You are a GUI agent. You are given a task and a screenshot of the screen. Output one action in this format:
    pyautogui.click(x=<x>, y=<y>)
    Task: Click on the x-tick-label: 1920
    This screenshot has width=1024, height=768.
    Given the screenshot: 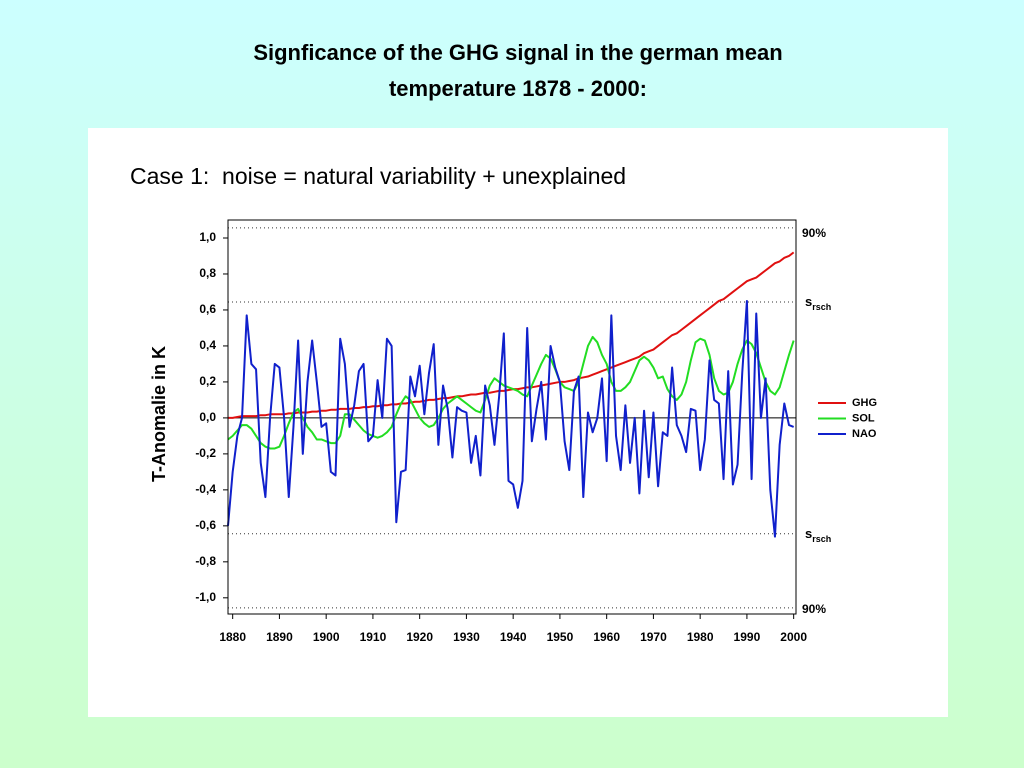 What is the action you would take?
    pyautogui.click(x=419, y=637)
    